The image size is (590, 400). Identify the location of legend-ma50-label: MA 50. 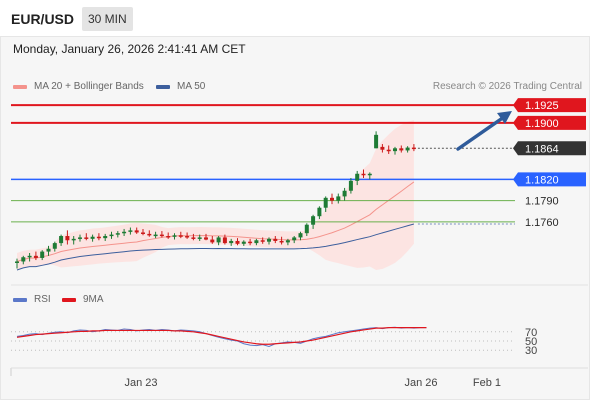
(191, 86).